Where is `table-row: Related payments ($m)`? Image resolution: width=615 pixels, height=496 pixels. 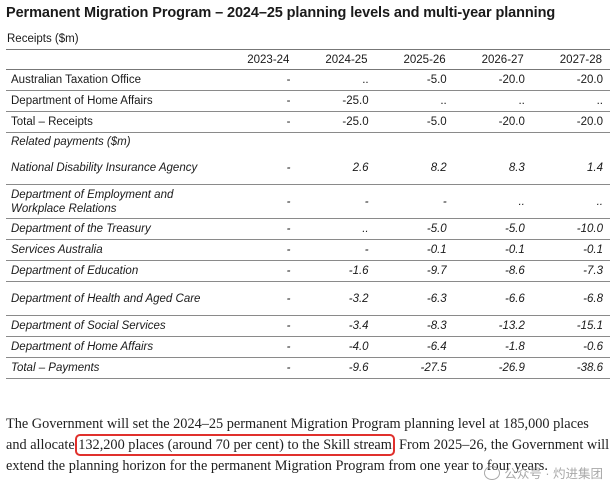
table-row: Related payments ($m) is located at coordinates (308, 142).